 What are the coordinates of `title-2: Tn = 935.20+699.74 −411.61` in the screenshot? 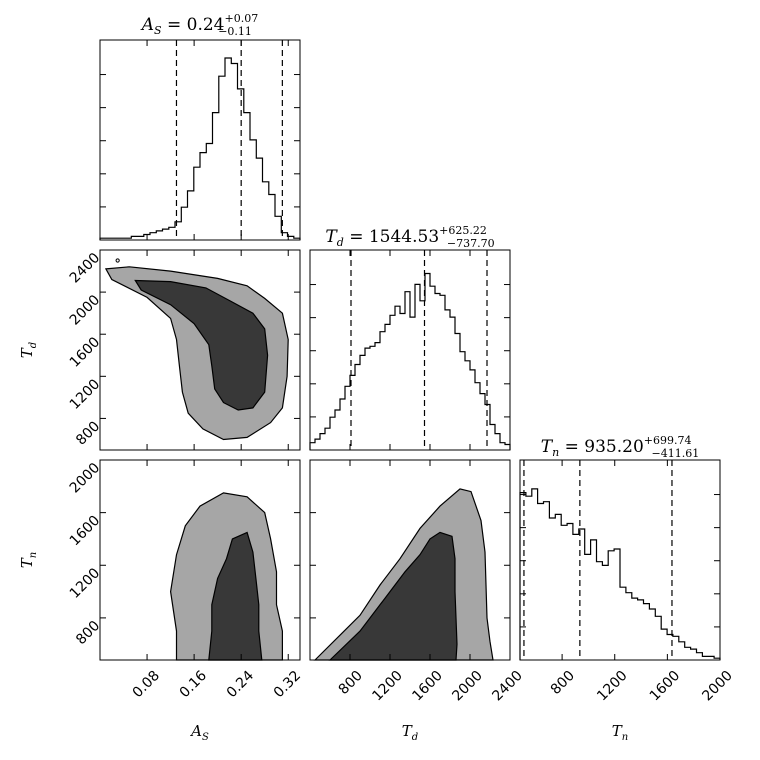 It's located at (620, 447).